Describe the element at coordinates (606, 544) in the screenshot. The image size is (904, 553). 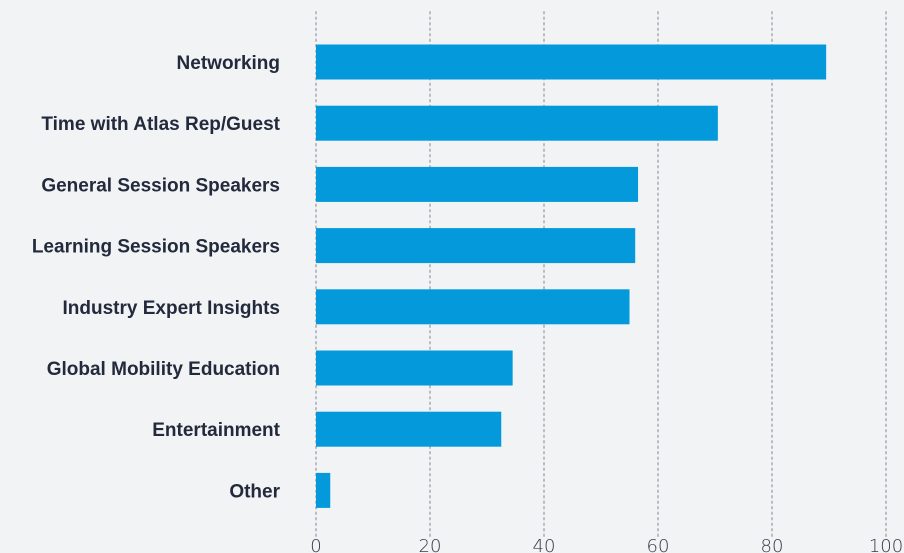
I see `x-axis-ticks: 0 20 40 60 80 100` at that location.